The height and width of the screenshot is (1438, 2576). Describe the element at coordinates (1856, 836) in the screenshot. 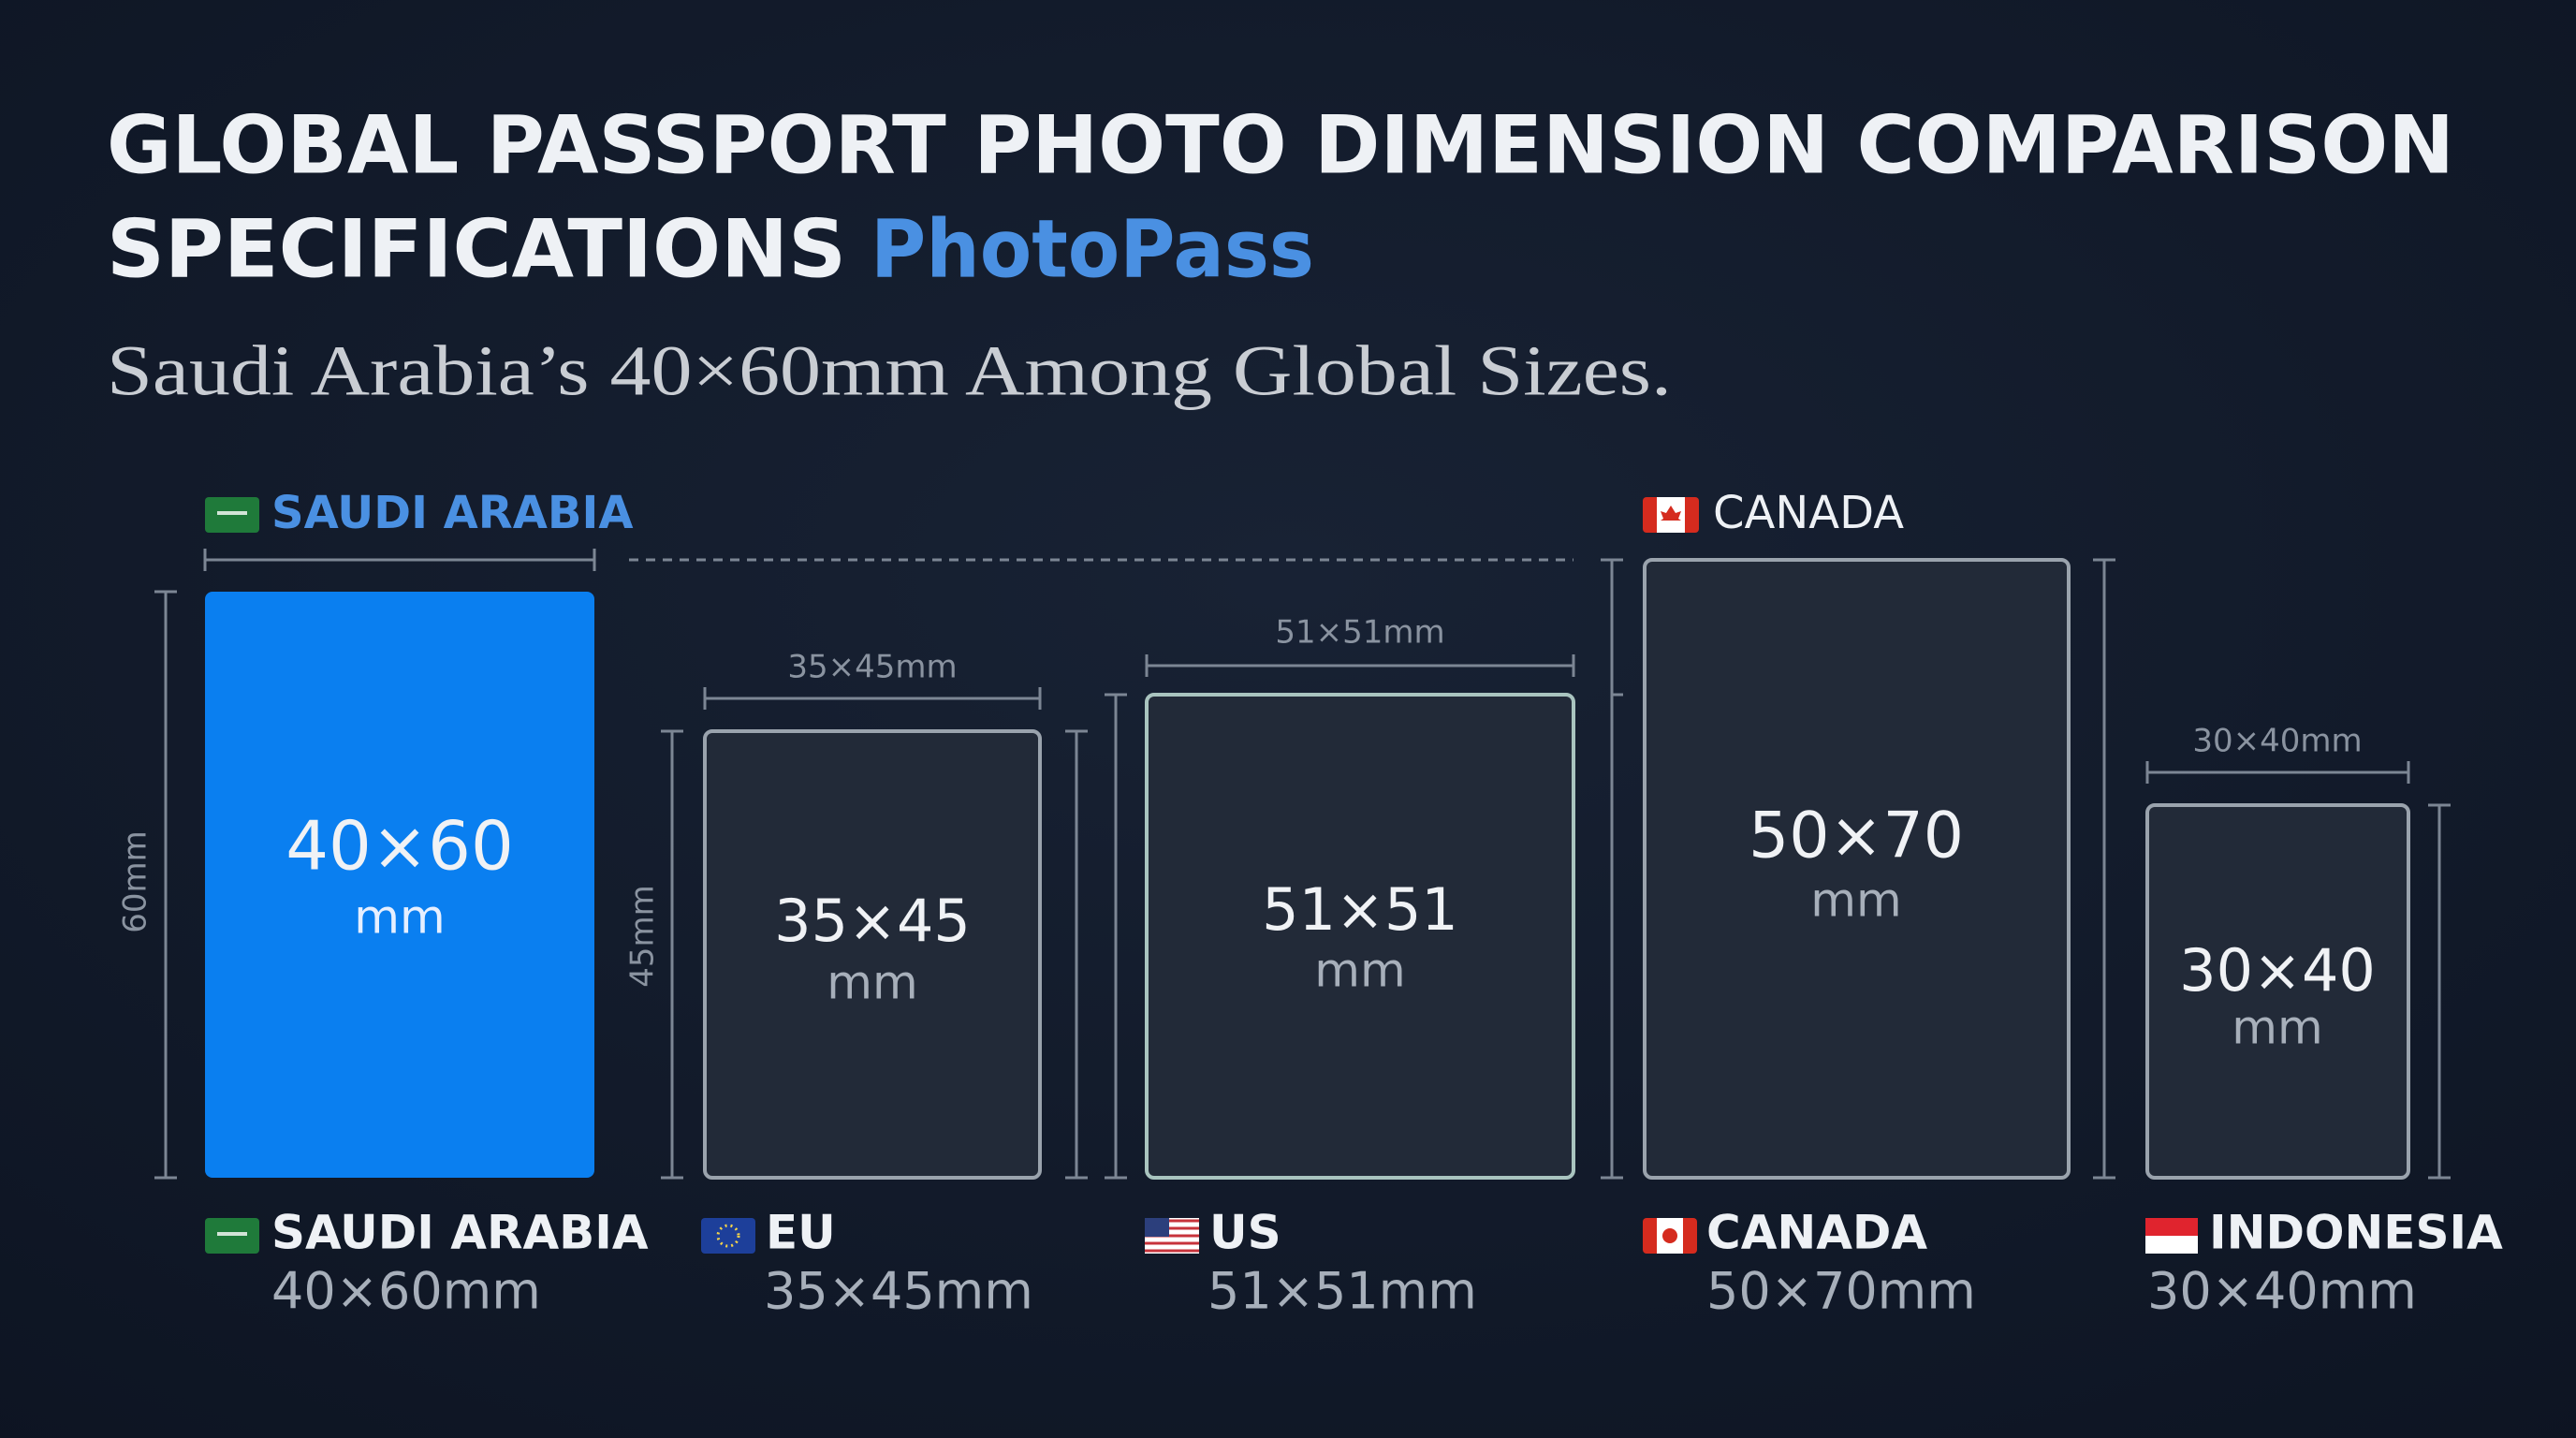

I see `box-size: 50×70` at that location.